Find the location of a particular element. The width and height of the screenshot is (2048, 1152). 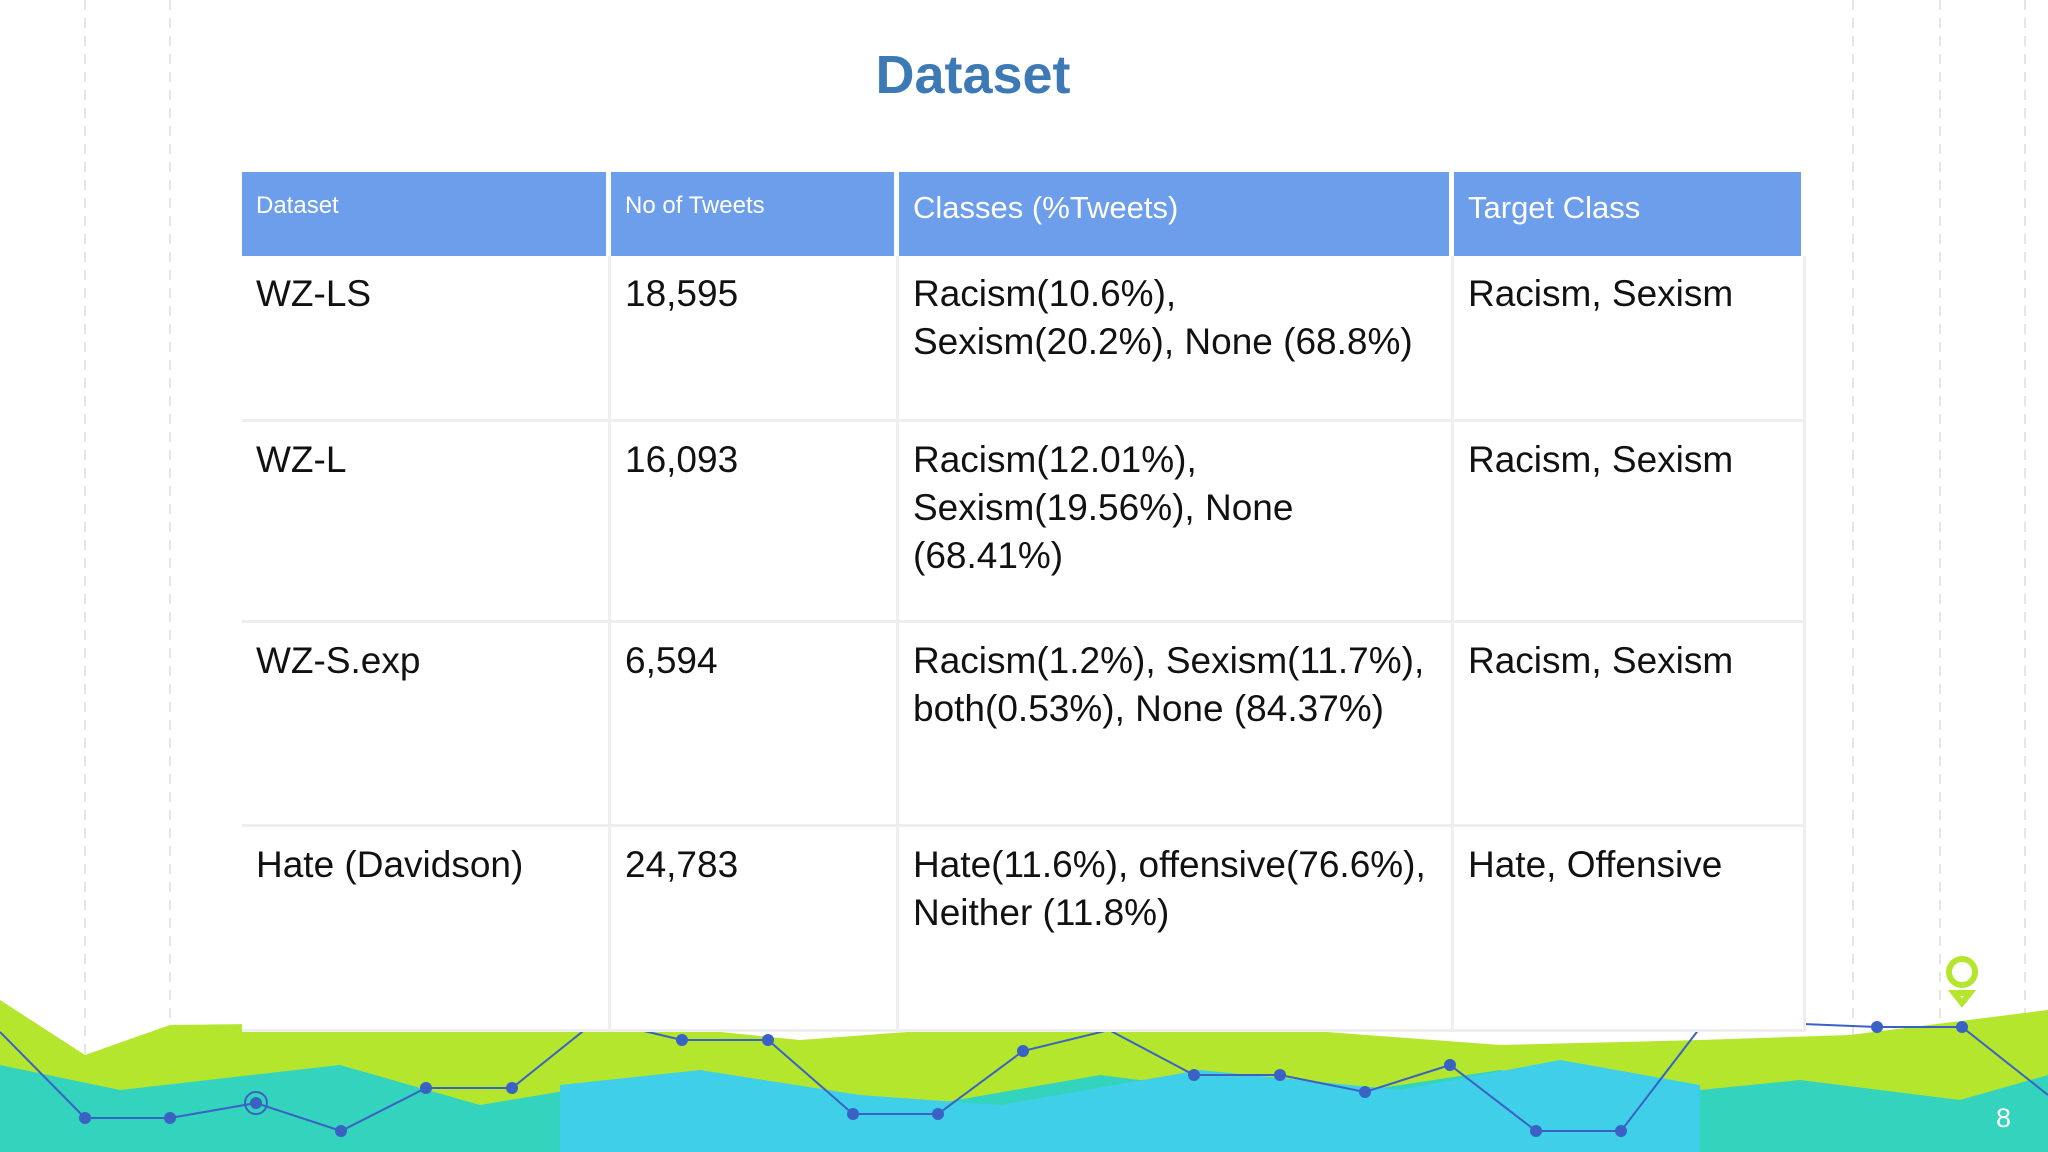

trend-points is located at coordinates (1023, 1079).